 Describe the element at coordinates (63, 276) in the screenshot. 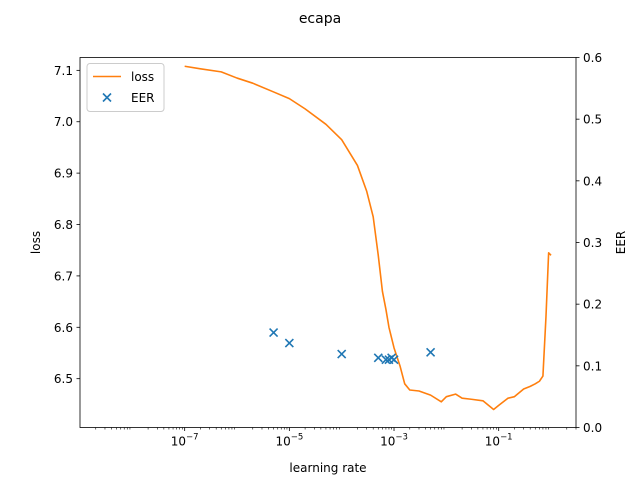

I see `y-left-tick-label: 6.7` at that location.